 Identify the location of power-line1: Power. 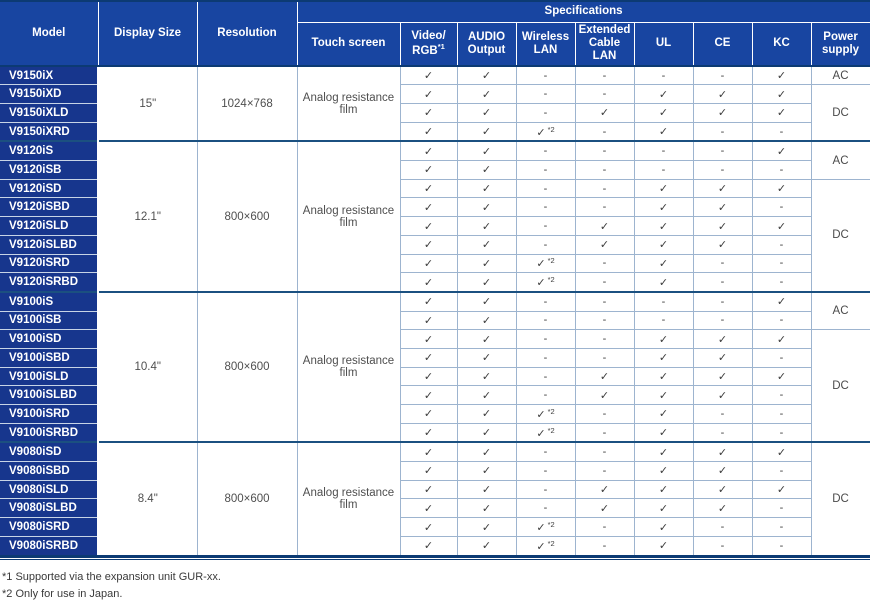
(840, 36).